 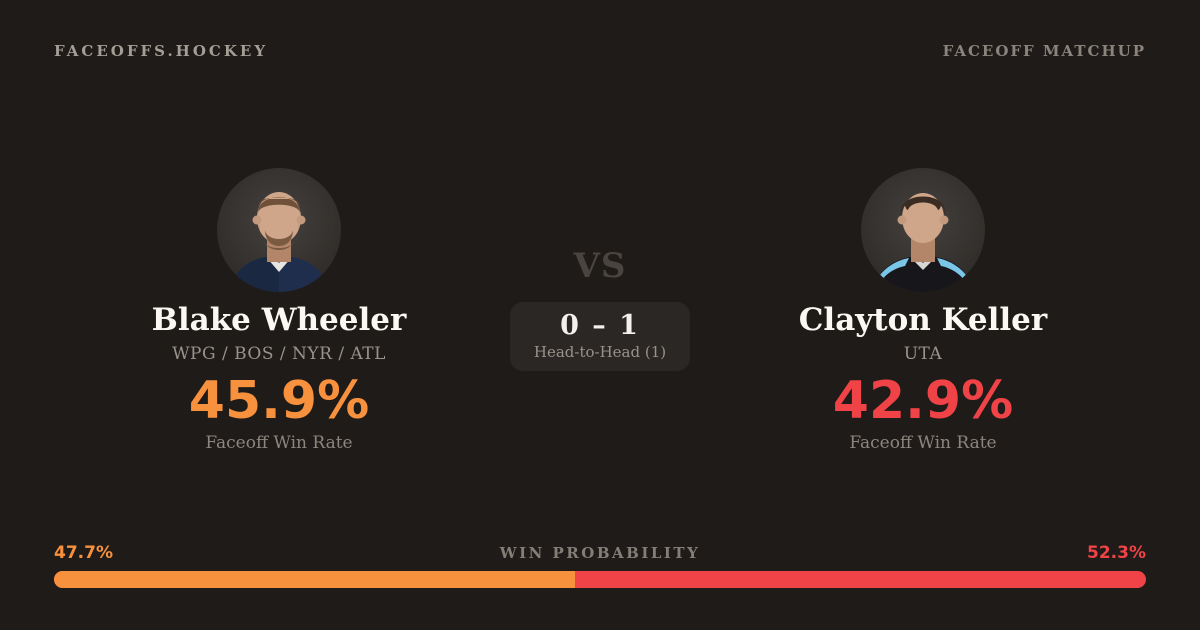 I want to click on player-left-headshot-avatar, so click(x=279, y=230).